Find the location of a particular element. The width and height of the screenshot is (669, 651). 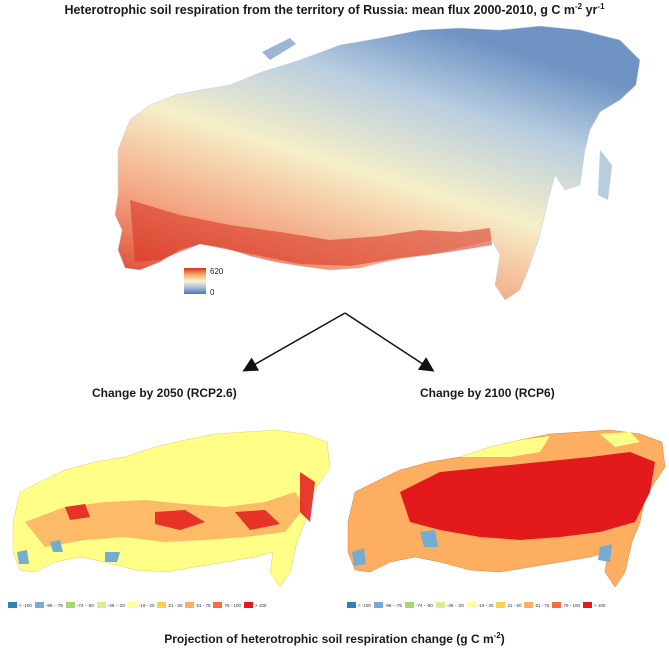

arrows is located at coordinates (338, 342).